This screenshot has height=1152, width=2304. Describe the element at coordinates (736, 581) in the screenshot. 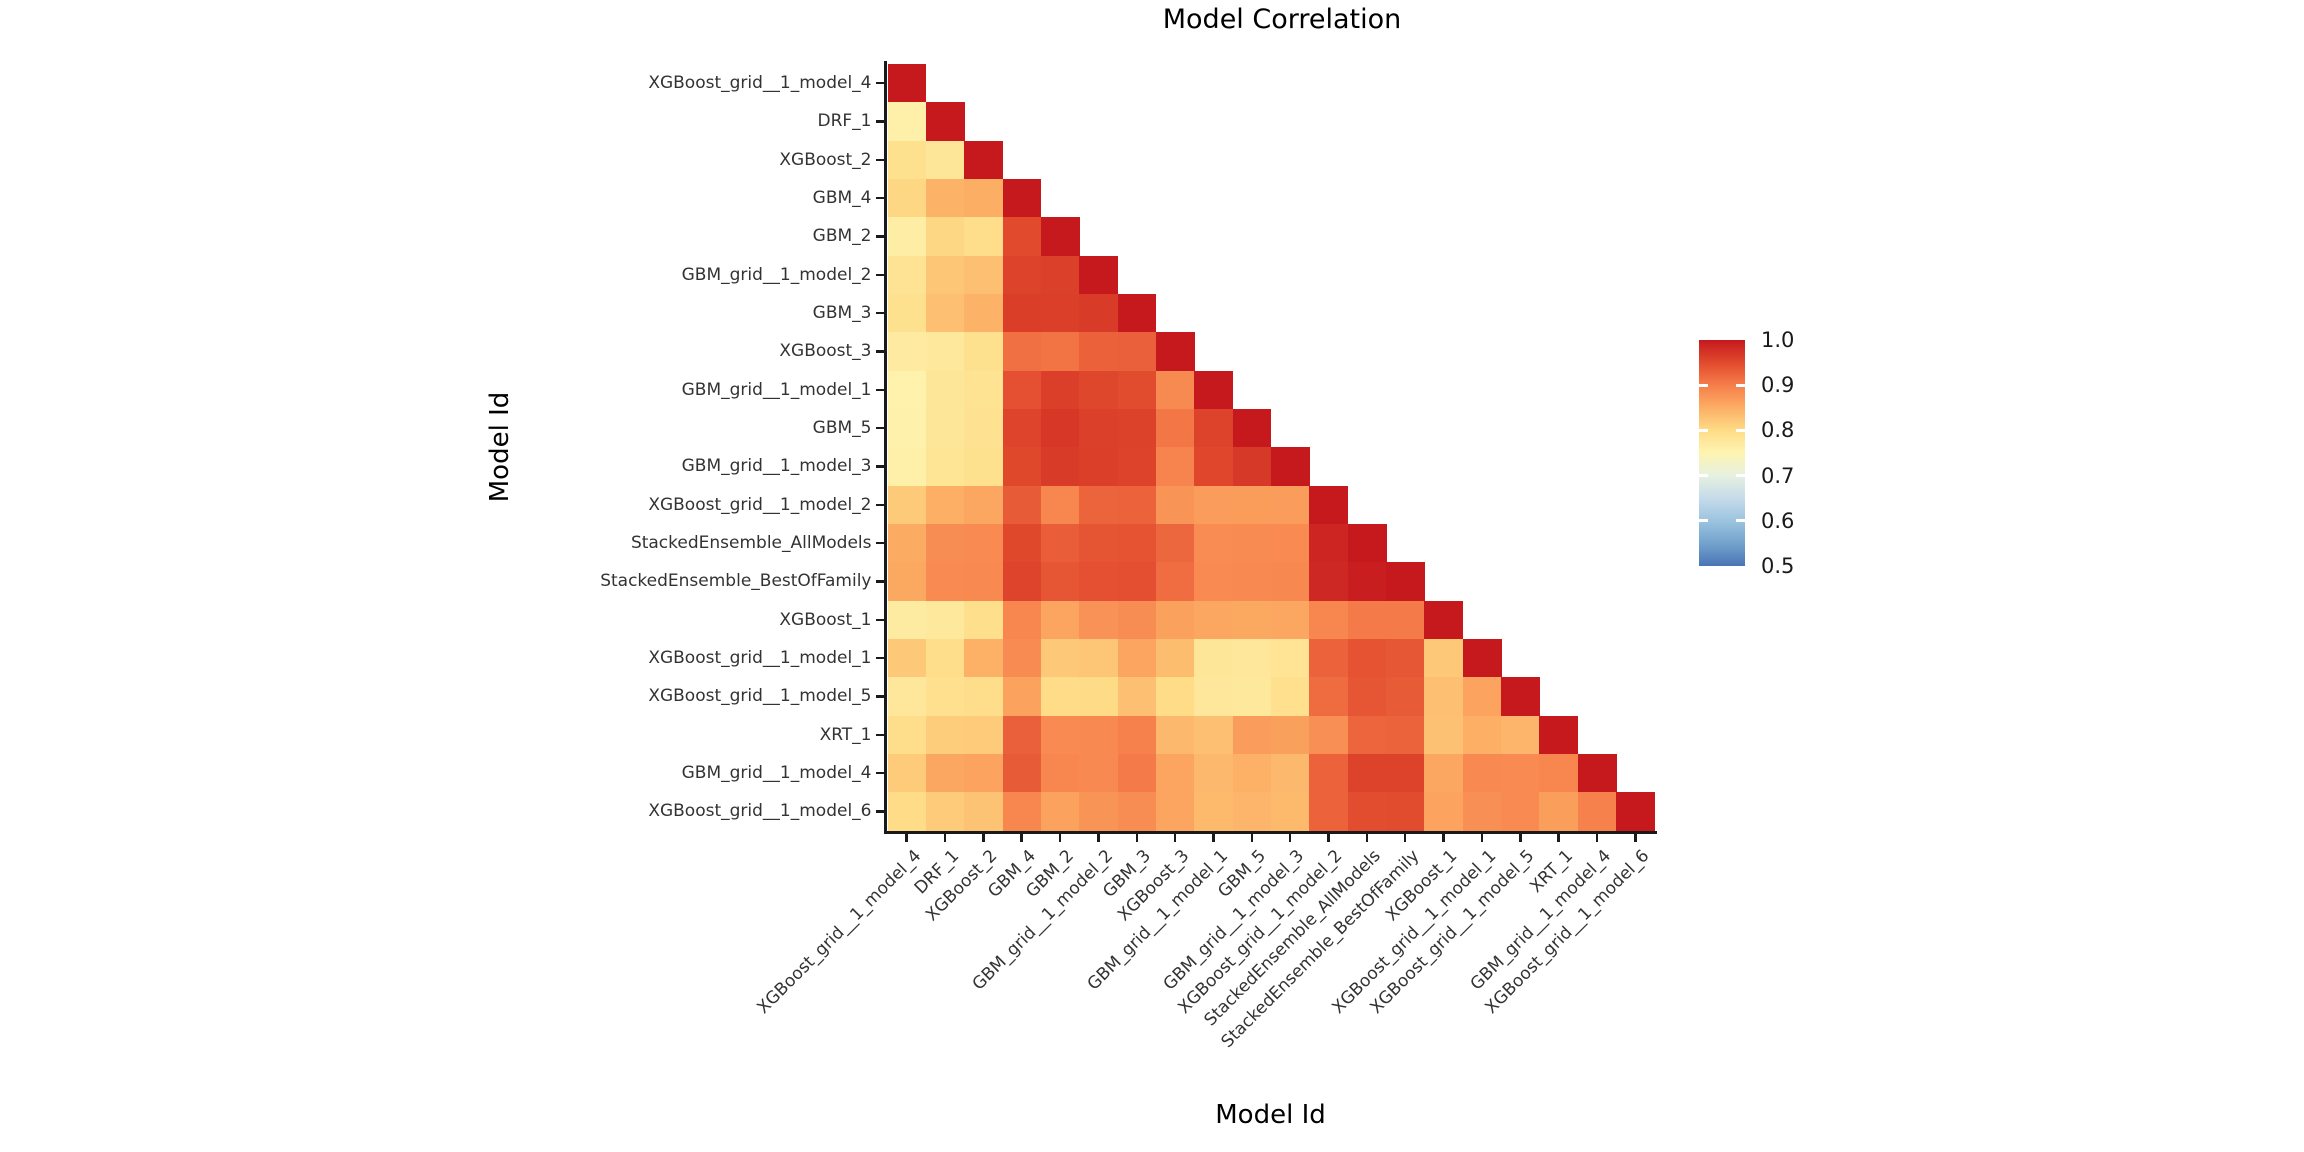

I see `y-tick-label: StackedEnsemble_BestOfFamily` at that location.